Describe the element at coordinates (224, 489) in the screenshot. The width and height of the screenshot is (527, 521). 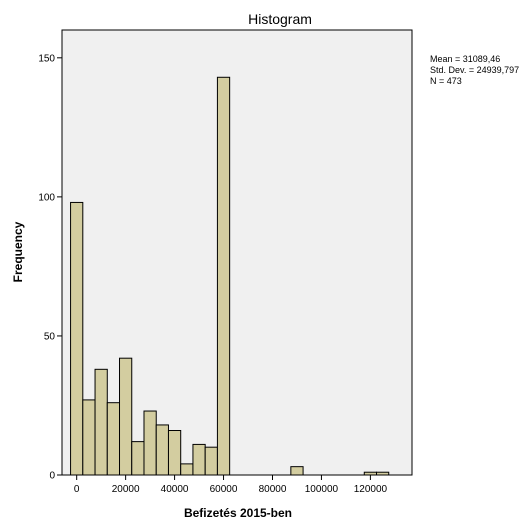
I see `x-tick-label-3: 60000` at that location.